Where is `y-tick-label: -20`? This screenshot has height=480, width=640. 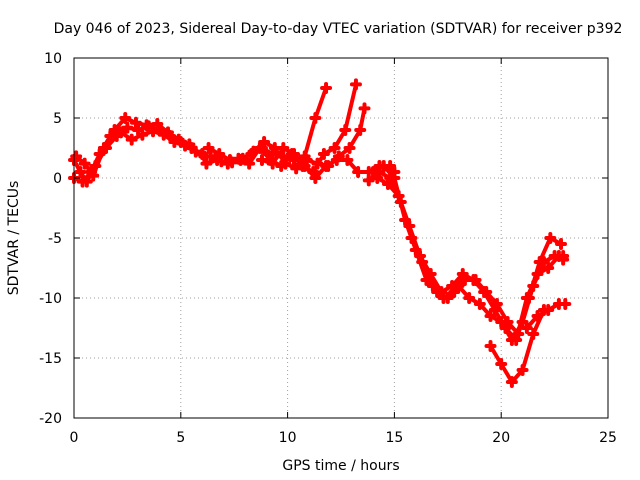
y-tick-label: -20 is located at coordinates (50, 419).